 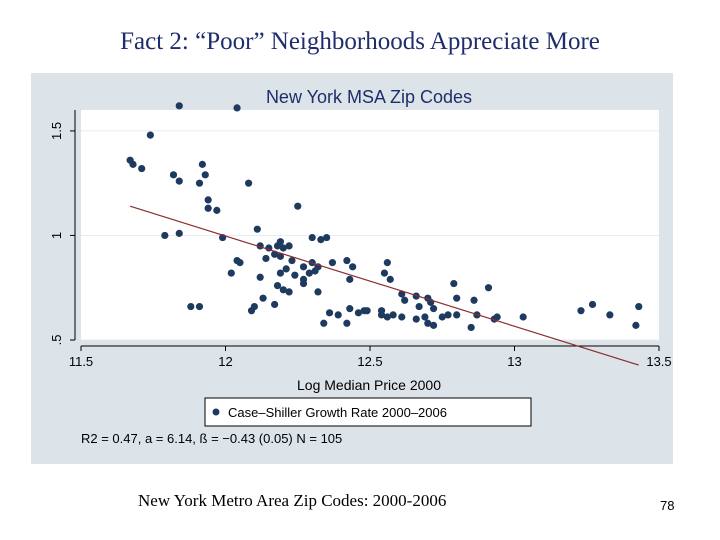 What do you see at coordinates (369, 97) in the screenshot?
I see `chart-title: New York MSA Zip Codes` at bounding box center [369, 97].